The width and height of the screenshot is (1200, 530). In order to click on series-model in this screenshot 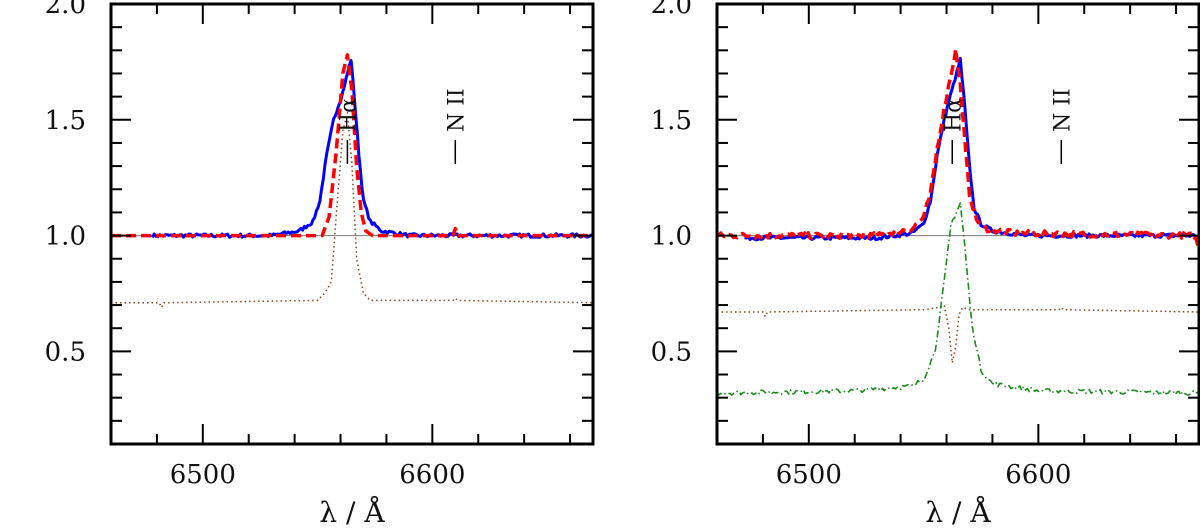, I will do `click(352, 145)`.